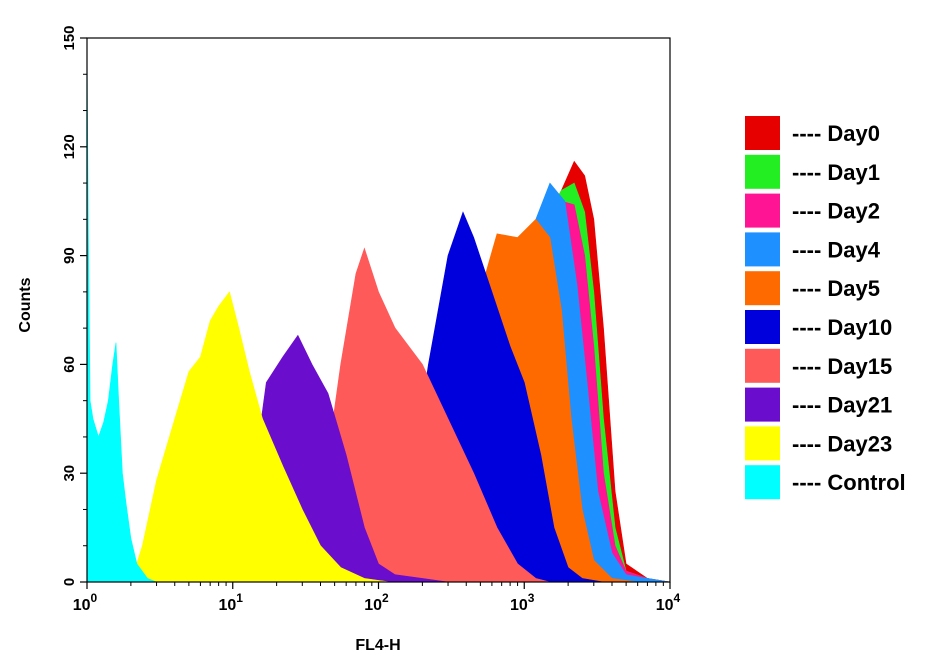  What do you see at coordinates (762, 210) in the screenshot?
I see `legend-swatch-day2` at bounding box center [762, 210].